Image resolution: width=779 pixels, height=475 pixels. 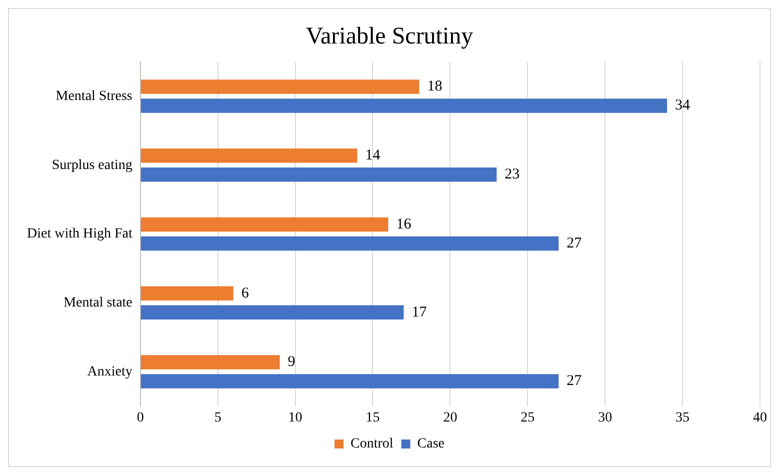 I want to click on x-tick-label: 0, so click(x=140, y=418).